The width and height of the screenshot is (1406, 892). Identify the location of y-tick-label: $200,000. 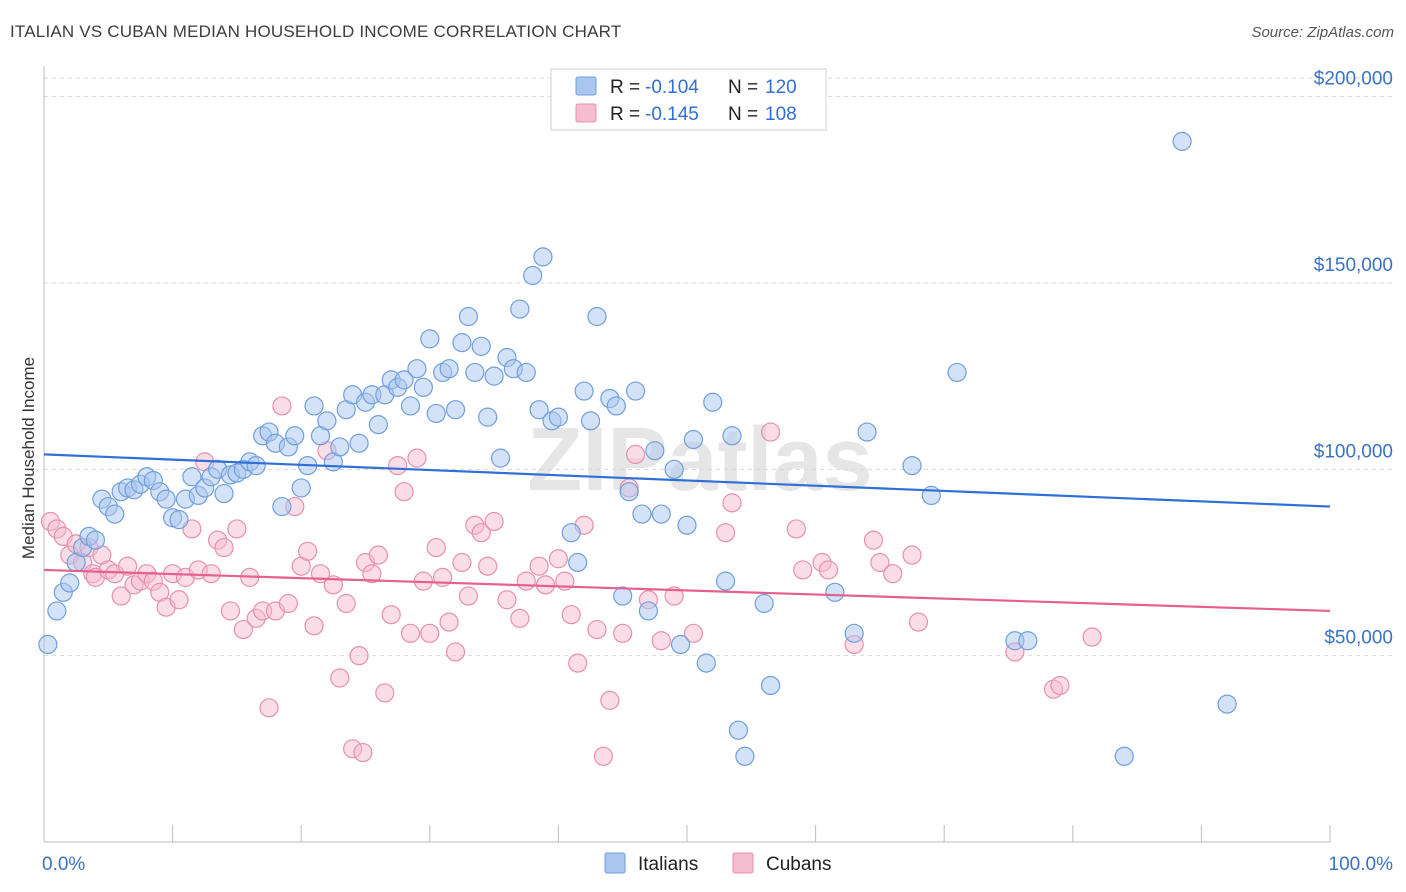
(1353, 79).